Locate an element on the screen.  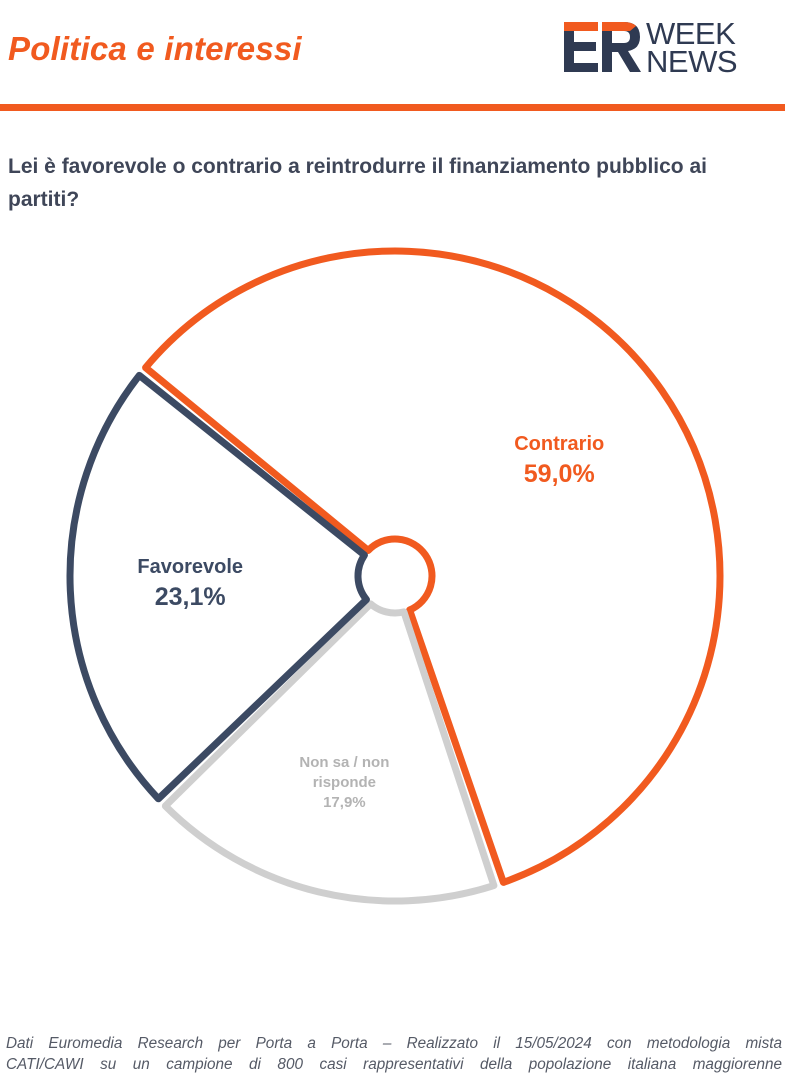
logo-word-news: NEWS is located at coordinates (692, 61).